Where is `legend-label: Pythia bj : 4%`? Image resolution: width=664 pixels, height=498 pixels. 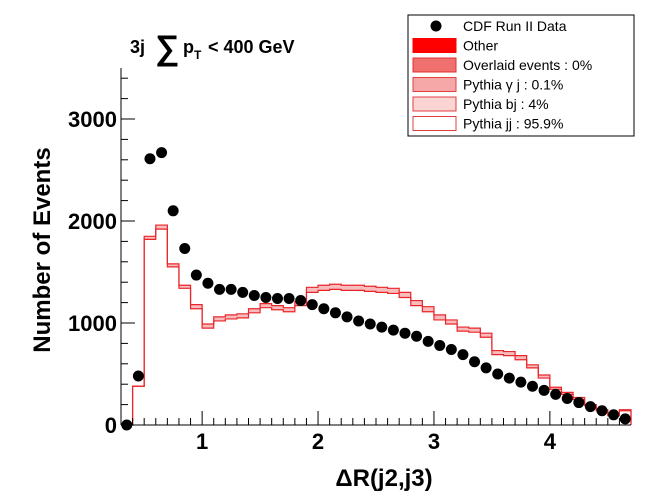
legend-label: Pythia bj : 4% is located at coordinates (506, 104).